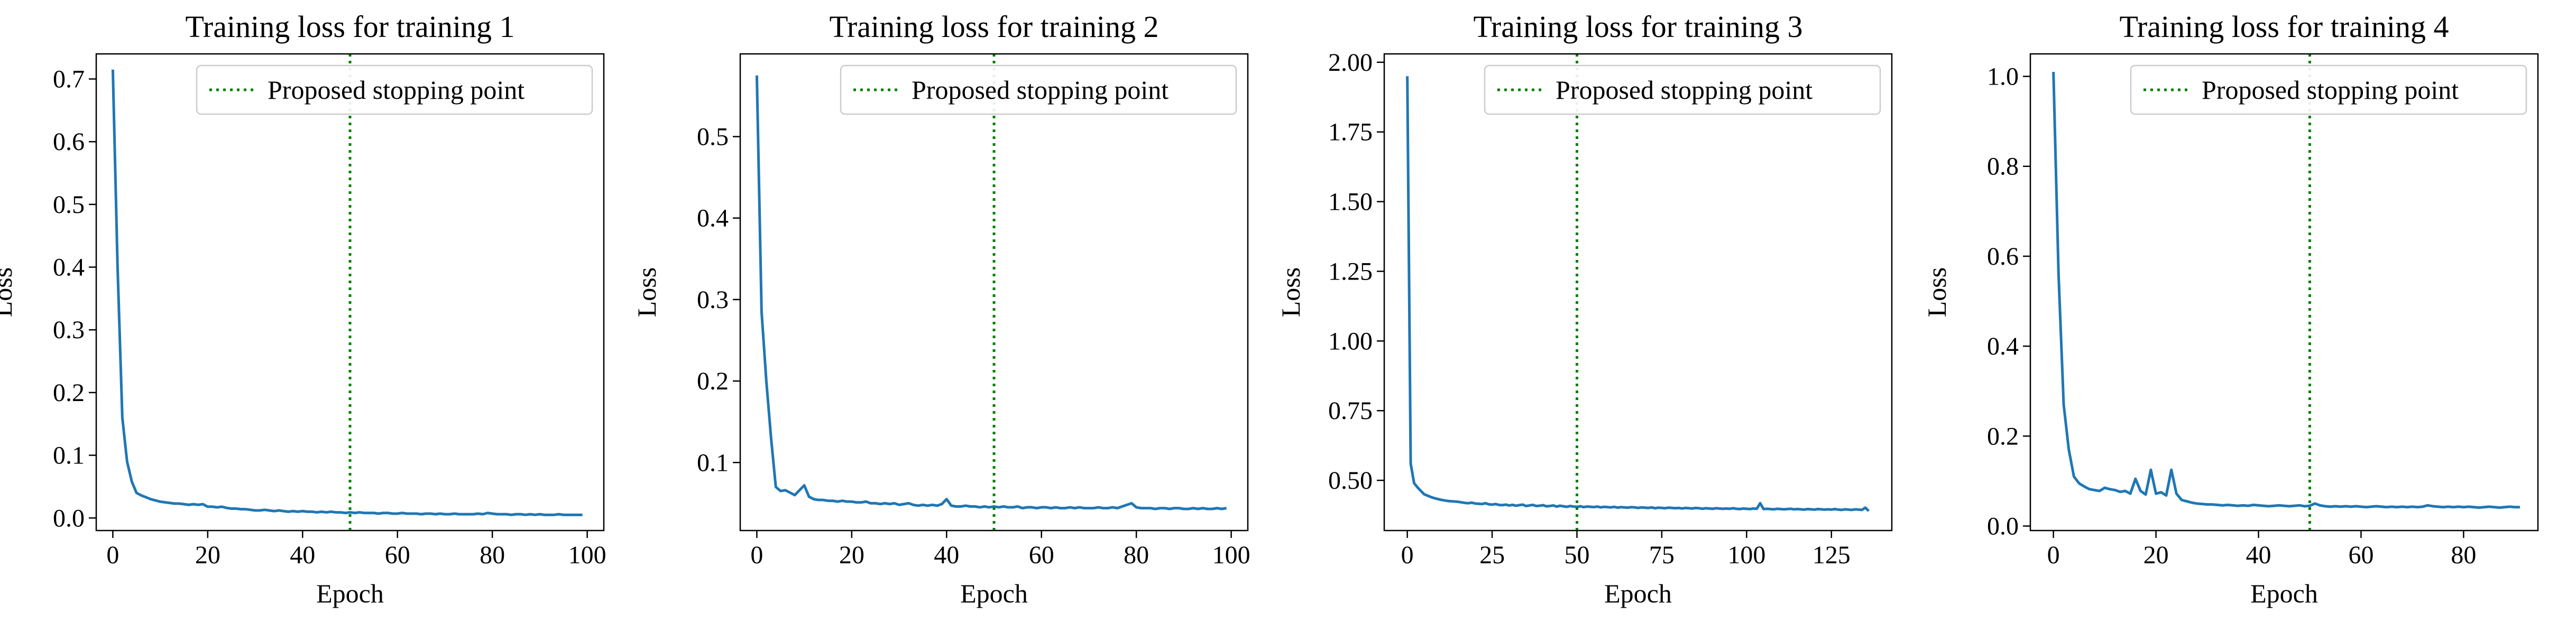 The image size is (2576, 623). What do you see at coordinates (2285, 27) in the screenshot?
I see `chart-title: Training loss for training 4` at bounding box center [2285, 27].